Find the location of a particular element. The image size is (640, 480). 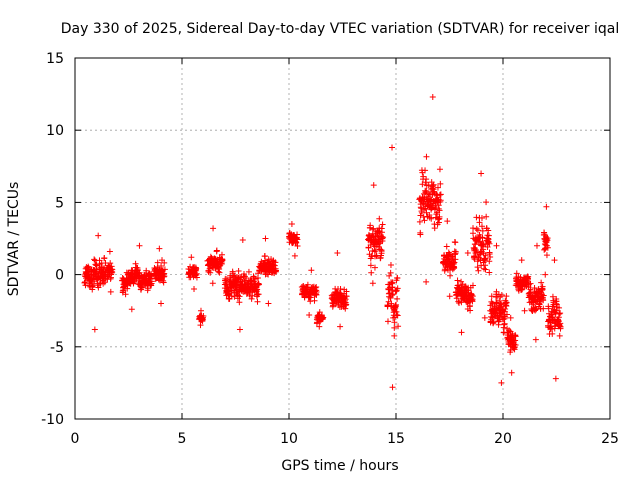

y-tick-label: 0 is located at coordinates (59, 276).